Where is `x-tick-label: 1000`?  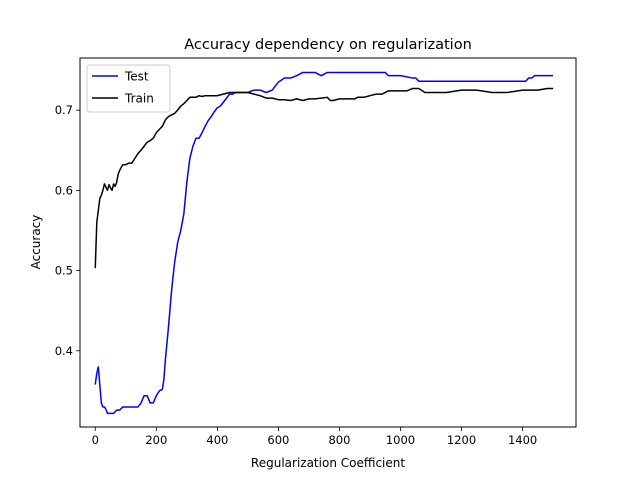
x-tick-label: 1000 is located at coordinates (400, 440).